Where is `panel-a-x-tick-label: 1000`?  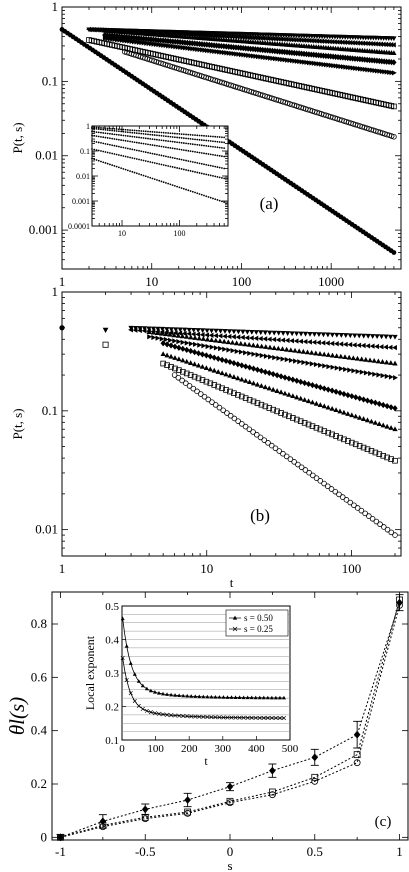 panel-a-x-tick-label: 1000 is located at coordinates (331, 281).